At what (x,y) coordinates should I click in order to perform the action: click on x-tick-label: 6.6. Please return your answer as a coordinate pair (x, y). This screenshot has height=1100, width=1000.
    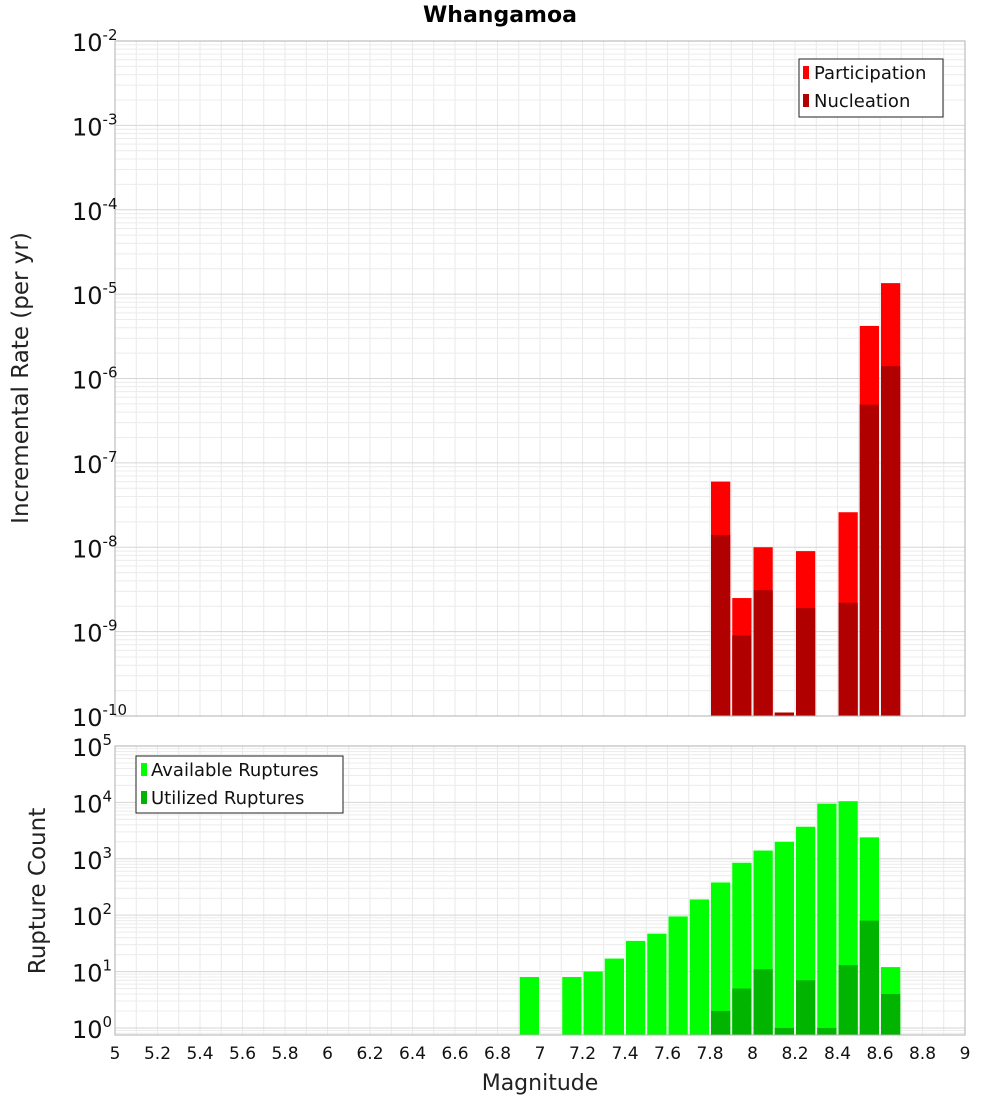
    Looking at the image, I should click on (454, 1054).